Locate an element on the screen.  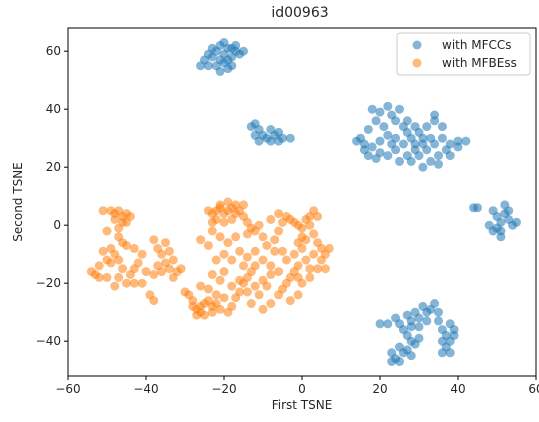
y-tick-label: 60 is located at coordinates (53, 51).